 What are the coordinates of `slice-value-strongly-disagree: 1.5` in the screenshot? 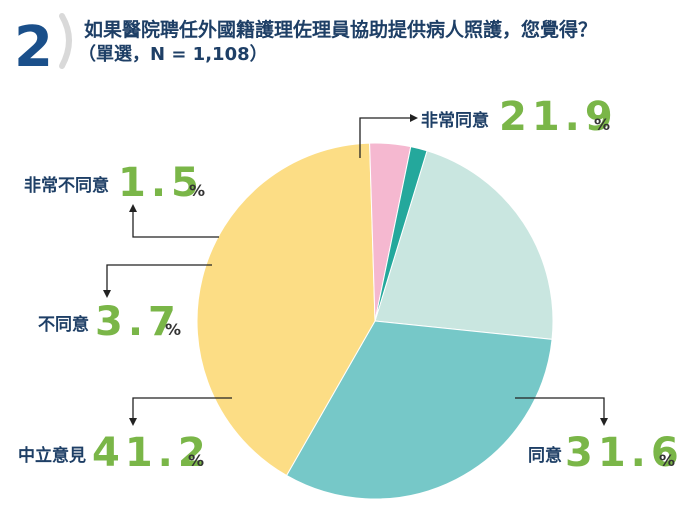 It's located at (161, 183).